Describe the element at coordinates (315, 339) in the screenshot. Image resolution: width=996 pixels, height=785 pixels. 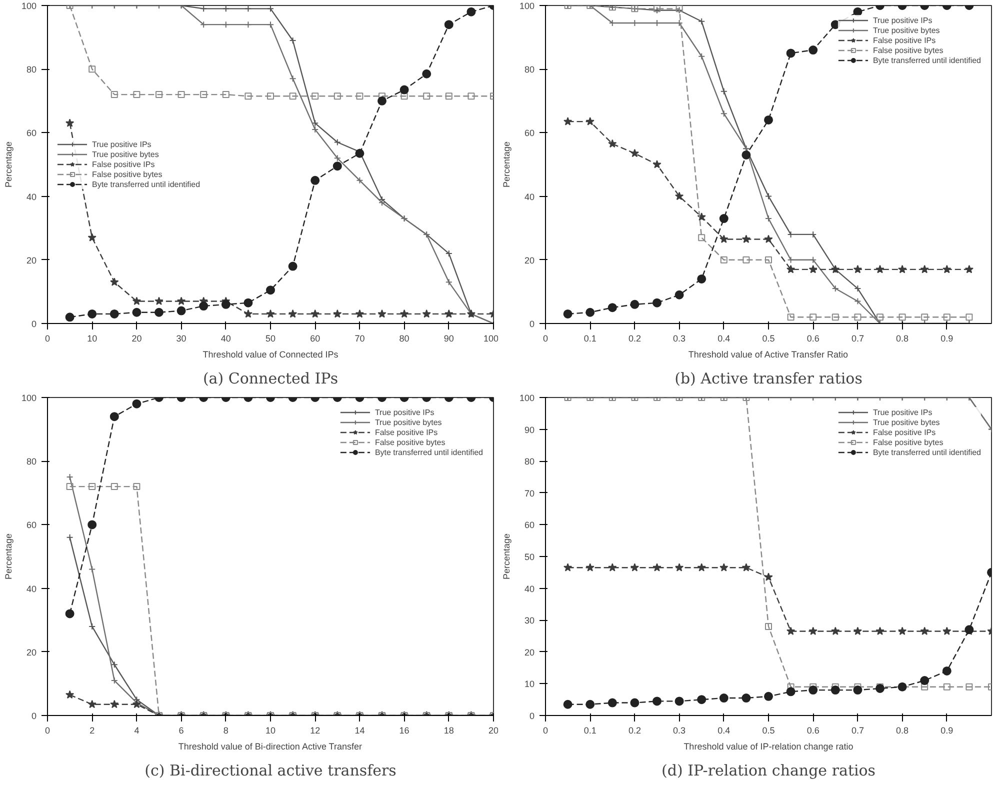
I see `x-tick-label: 60` at that location.